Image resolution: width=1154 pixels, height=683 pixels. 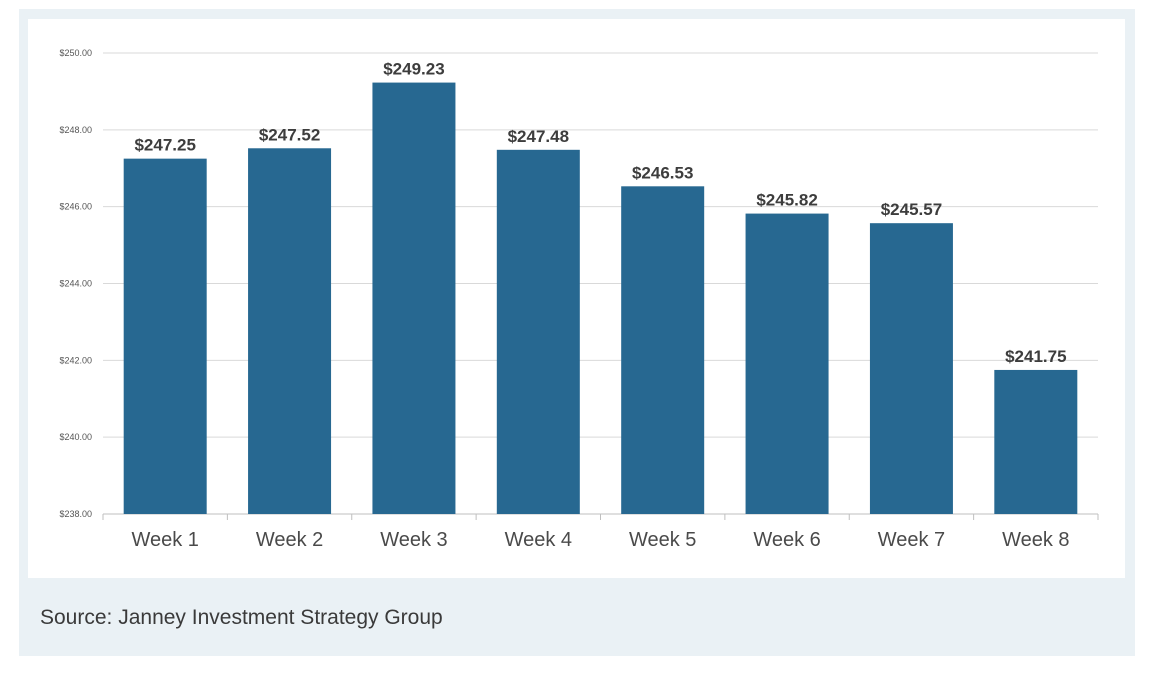 What do you see at coordinates (911, 209) in the screenshot?
I see `data-label: $245.57` at bounding box center [911, 209].